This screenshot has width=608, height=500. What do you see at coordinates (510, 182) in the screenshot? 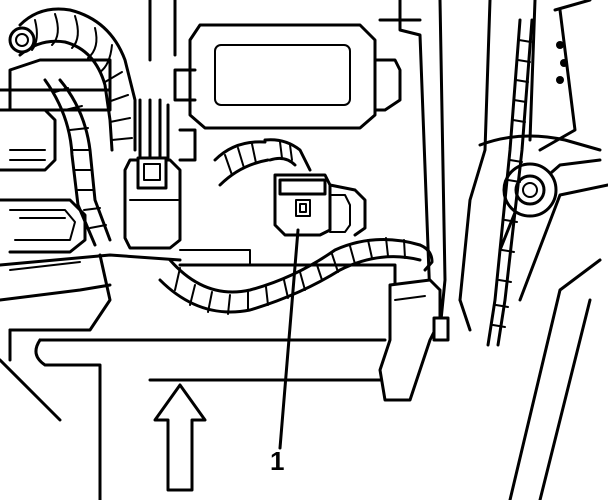
I see `right-conduit` at bounding box center [510, 182].